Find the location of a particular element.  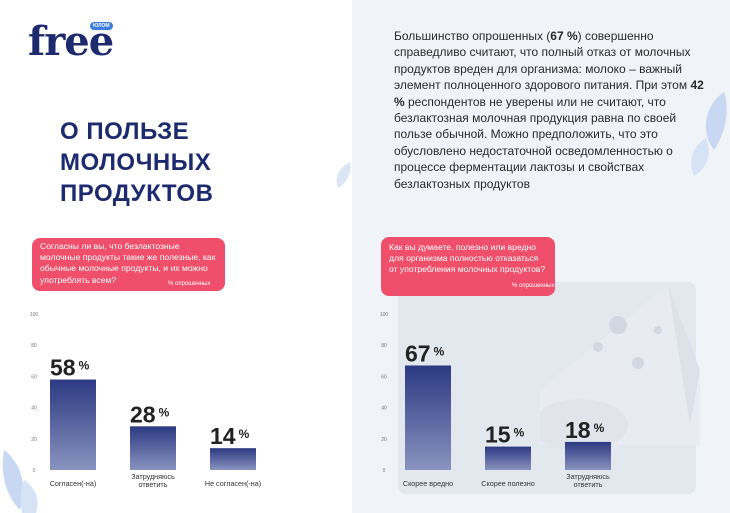

data-label: 15% is located at coordinates (505, 435).